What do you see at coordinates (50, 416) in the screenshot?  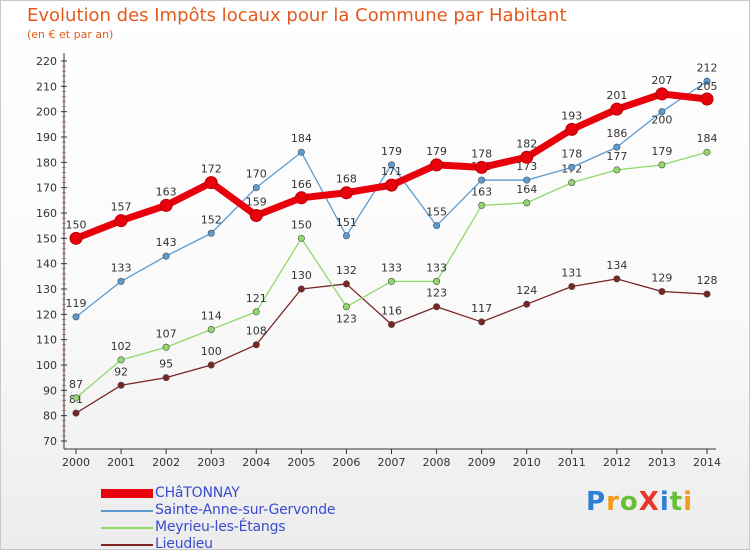 I see `y-tick-label: 80` at bounding box center [50, 416].